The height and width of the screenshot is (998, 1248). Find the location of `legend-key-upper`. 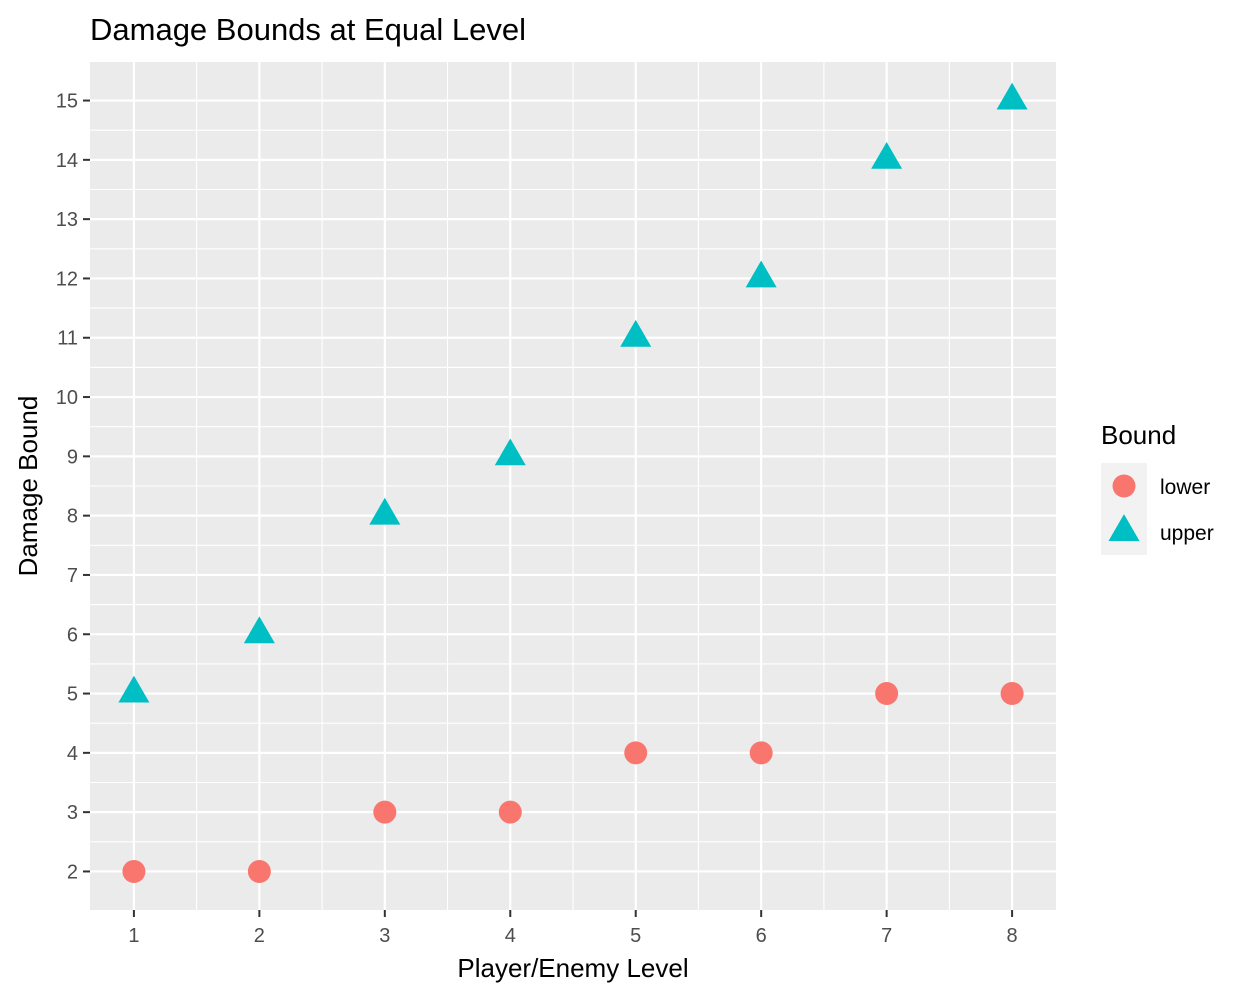

legend-key-upper is located at coordinates (1124, 527).